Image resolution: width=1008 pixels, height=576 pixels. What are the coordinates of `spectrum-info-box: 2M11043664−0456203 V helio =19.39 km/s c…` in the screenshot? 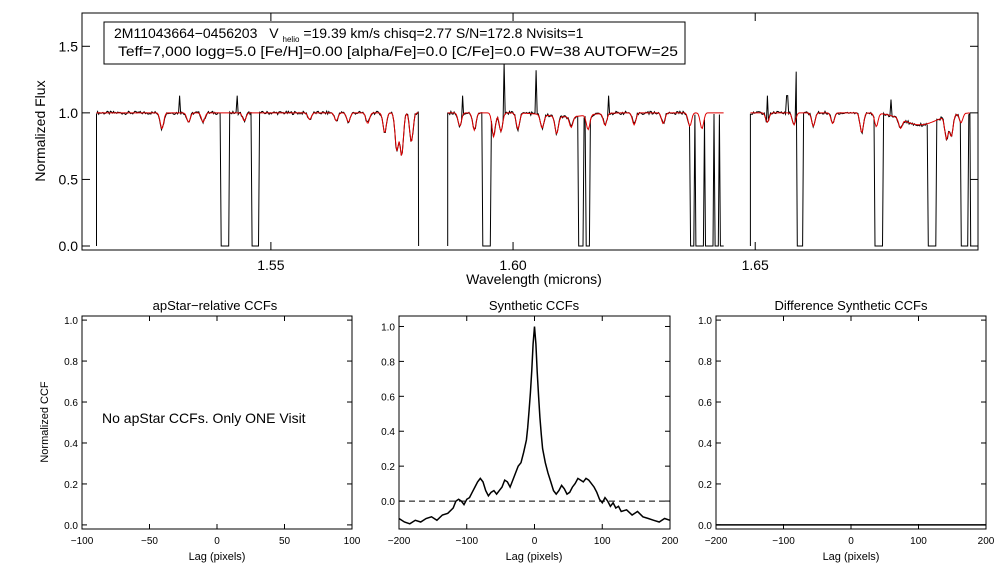 It's located at (394, 43).